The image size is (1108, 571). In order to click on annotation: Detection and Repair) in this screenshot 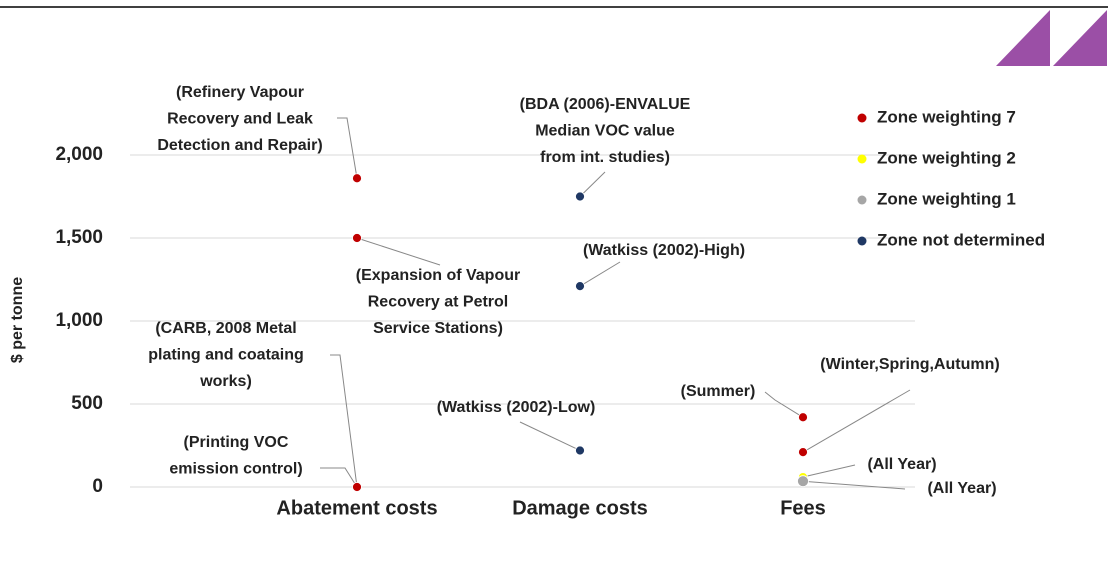, I will do `click(239, 145)`.